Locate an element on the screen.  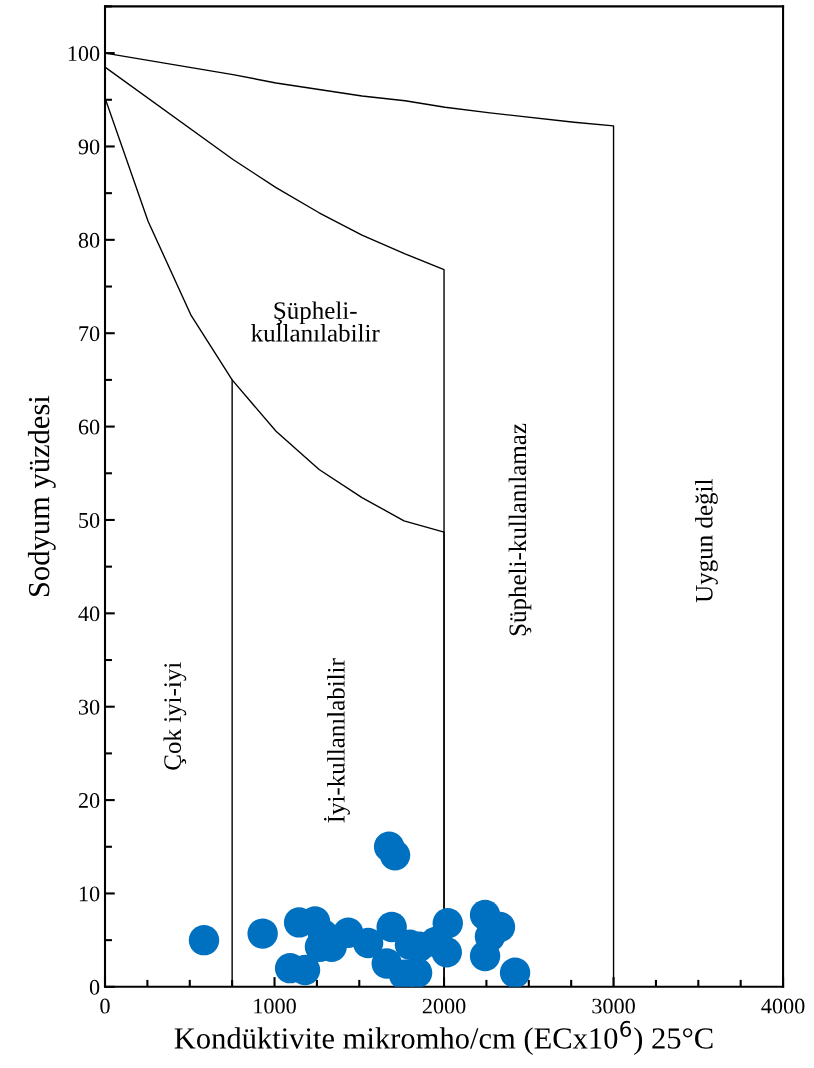
y-tick-label: 80 is located at coordinates (89, 240).